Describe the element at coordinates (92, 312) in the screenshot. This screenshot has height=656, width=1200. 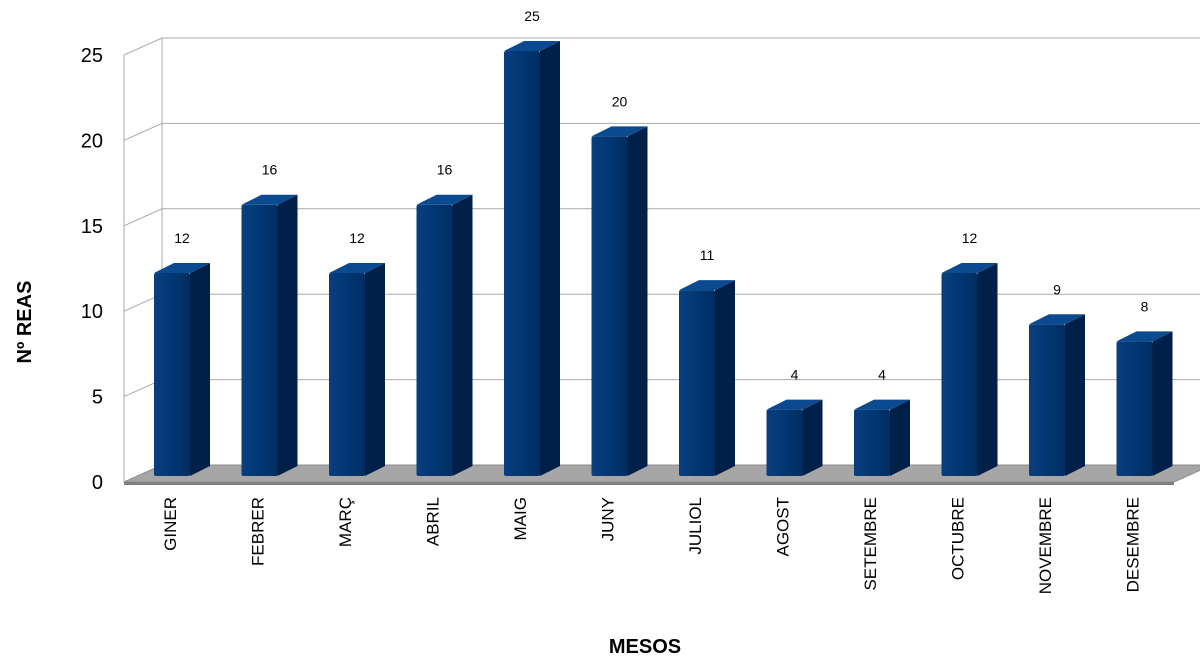
I see `y-tick-label: 10` at that location.